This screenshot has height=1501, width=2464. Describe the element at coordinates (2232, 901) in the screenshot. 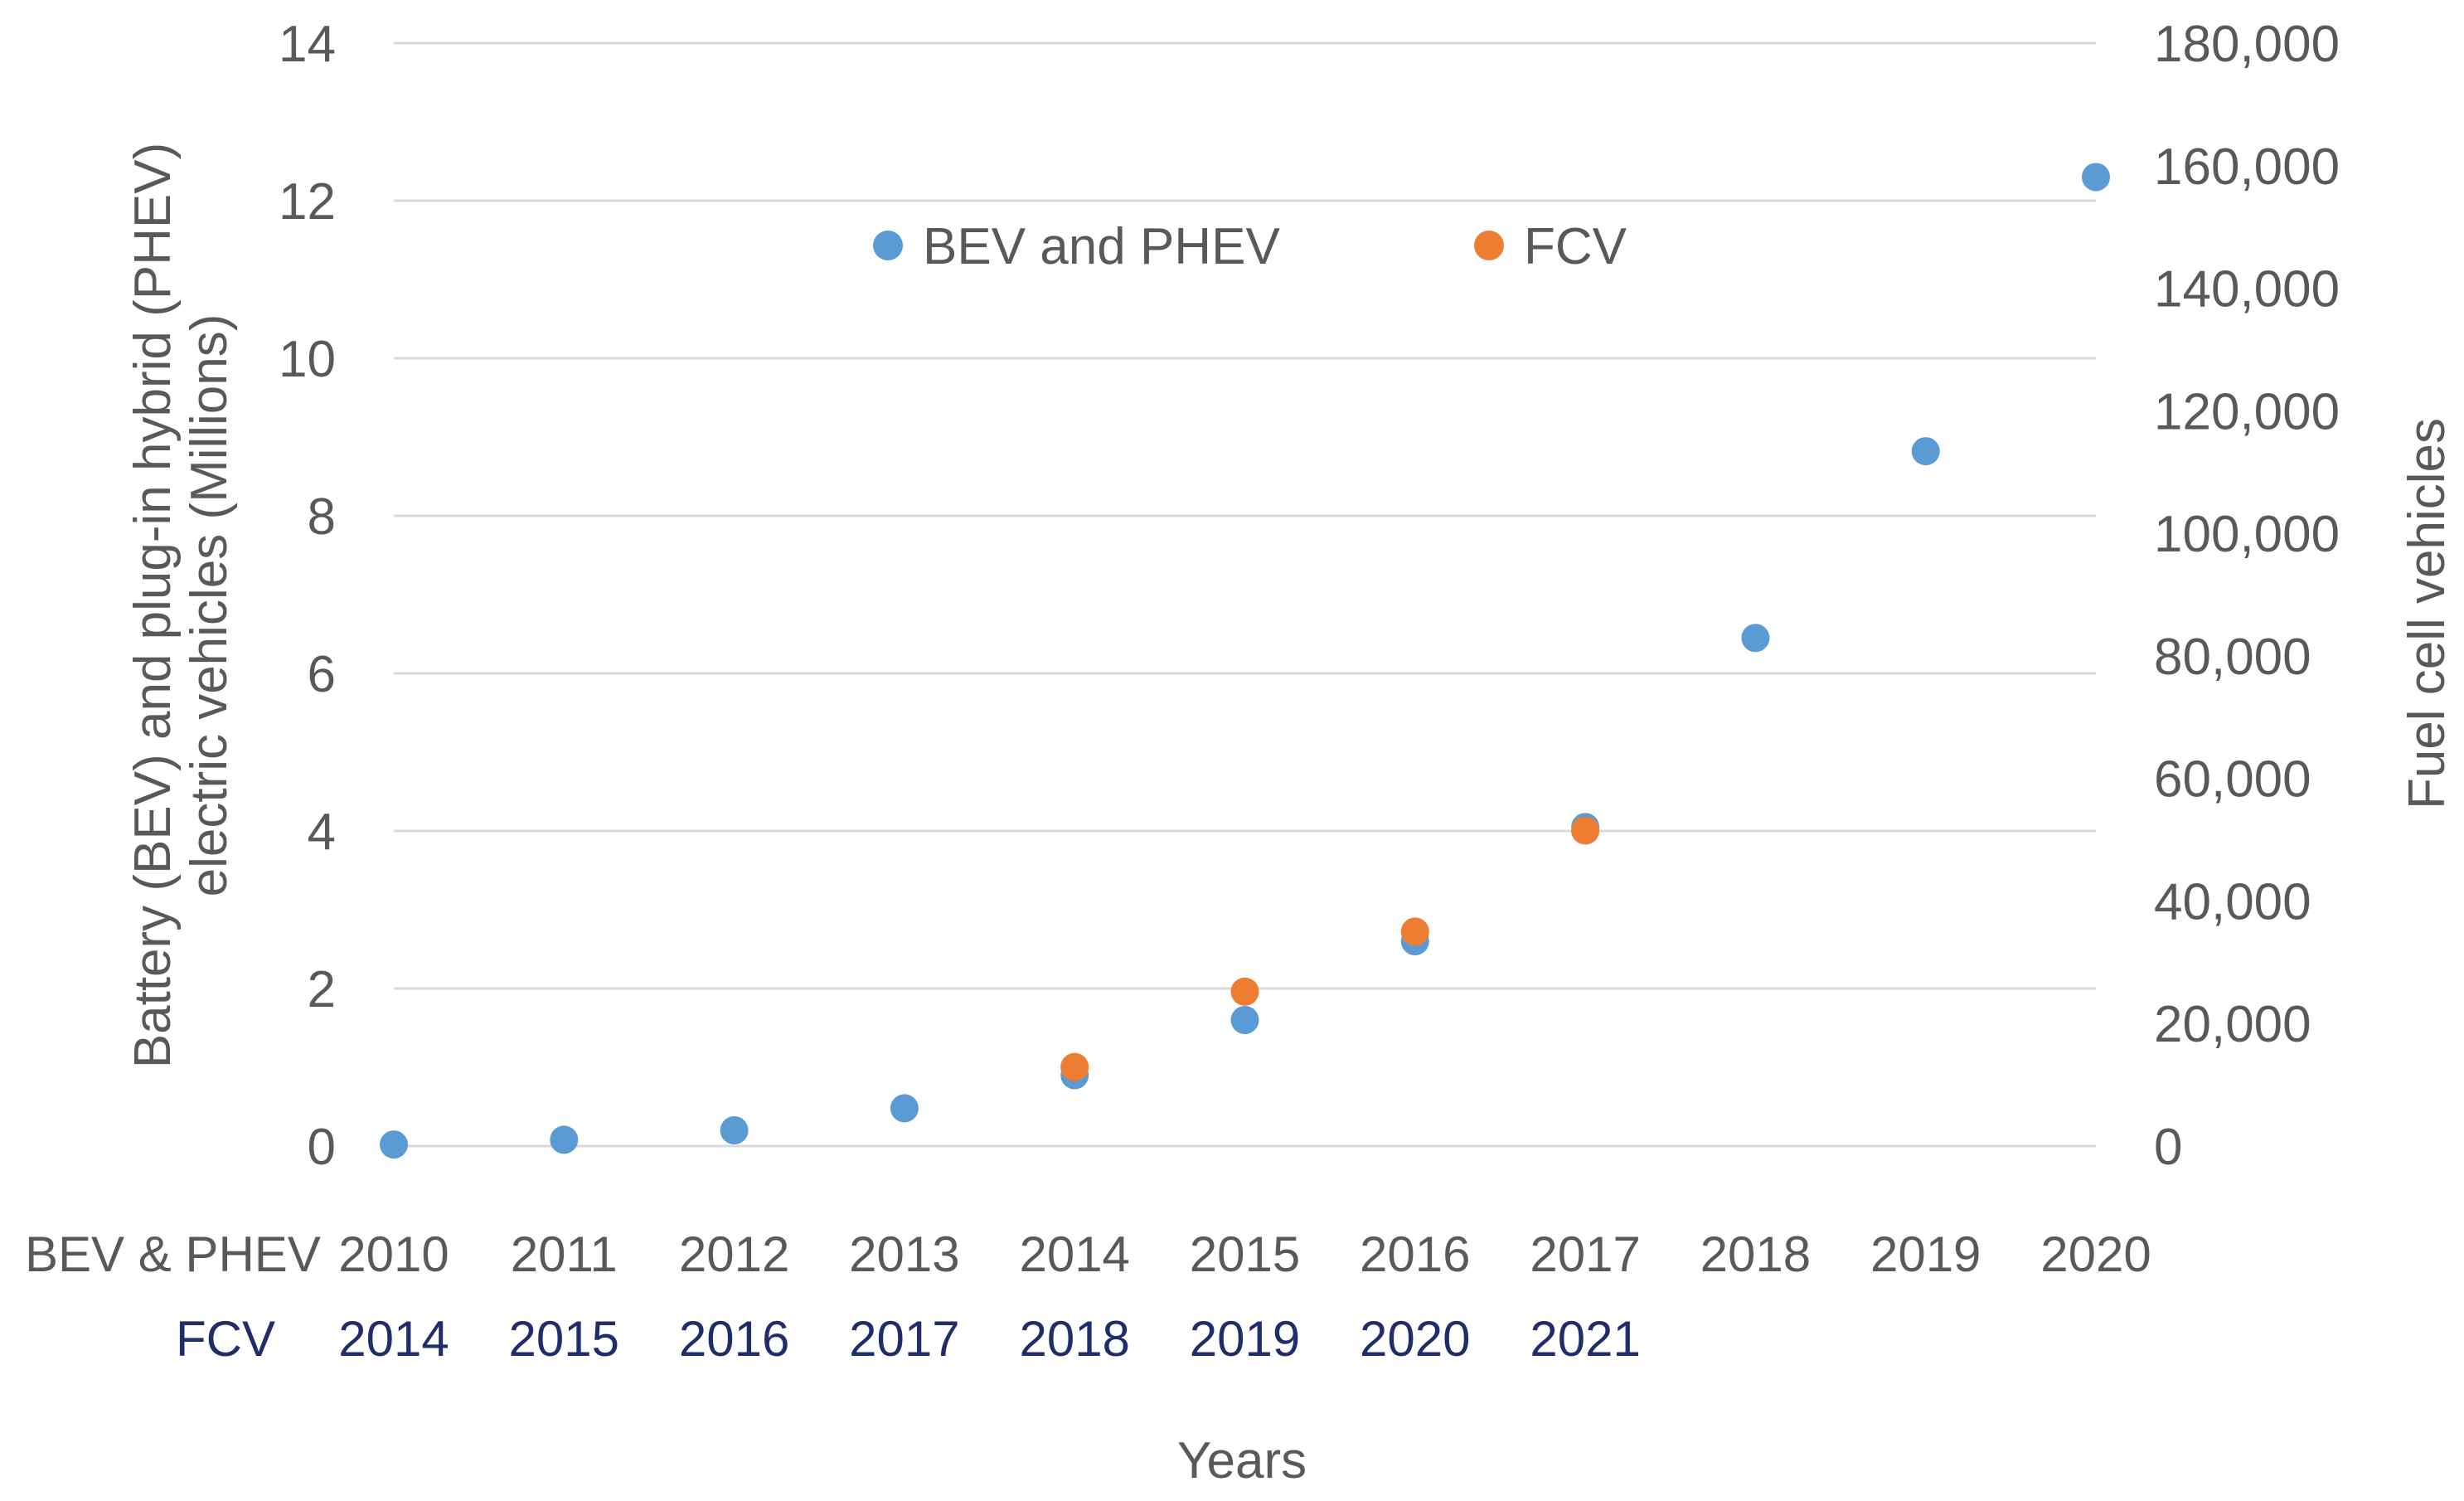

I see `right-y-tick-label: 40,000` at that location.